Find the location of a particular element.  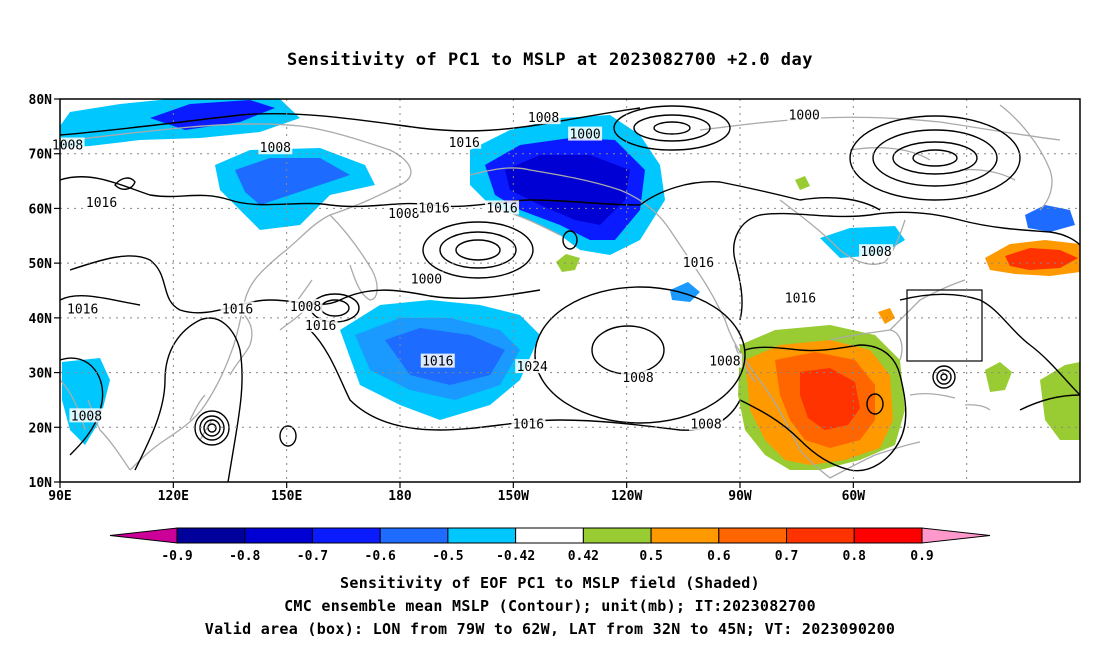

shade-atlantic-green is located at coordinates (1060, 401).